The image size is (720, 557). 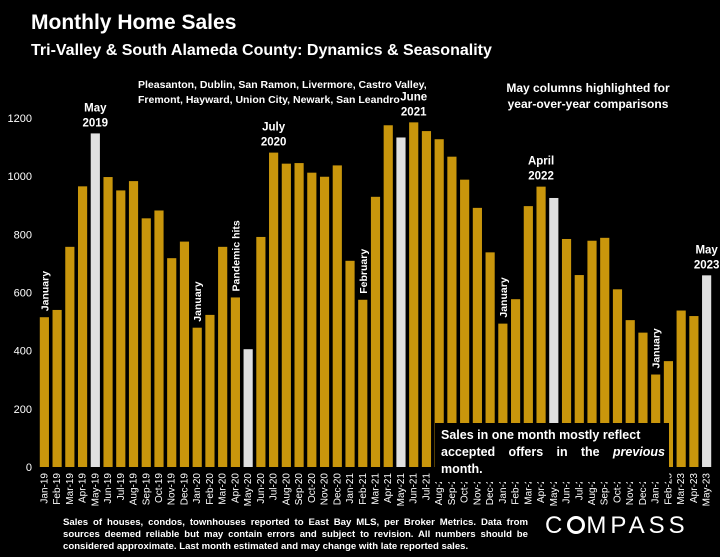 I want to click on x-tick-label: Jun-22, so click(x=567, y=488).